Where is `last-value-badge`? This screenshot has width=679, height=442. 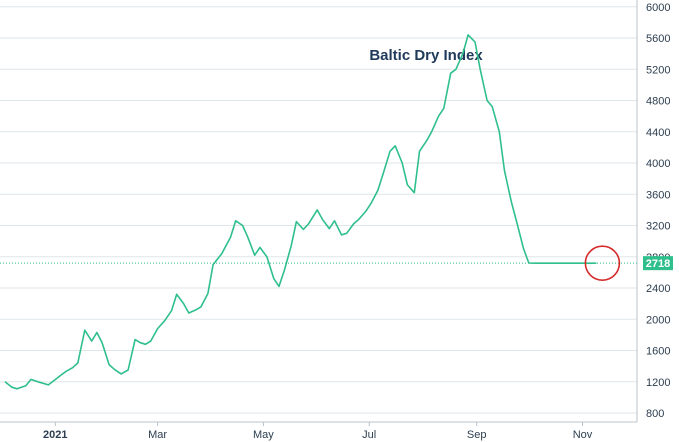 last-value-badge is located at coordinates (658, 263).